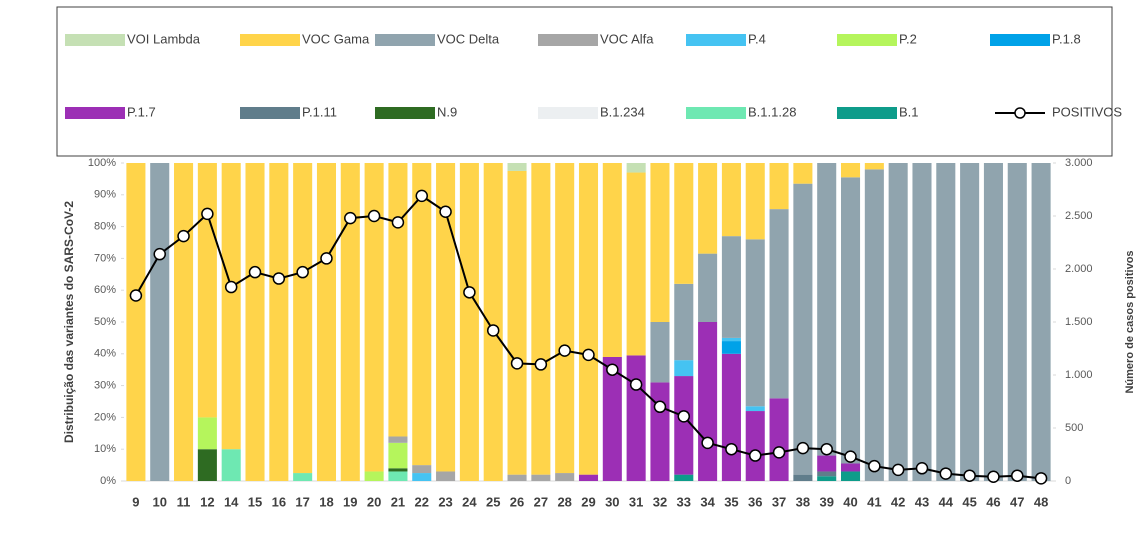 The width and height of the screenshot is (1146, 552). I want to click on x-tick-label: 18, so click(326, 501).